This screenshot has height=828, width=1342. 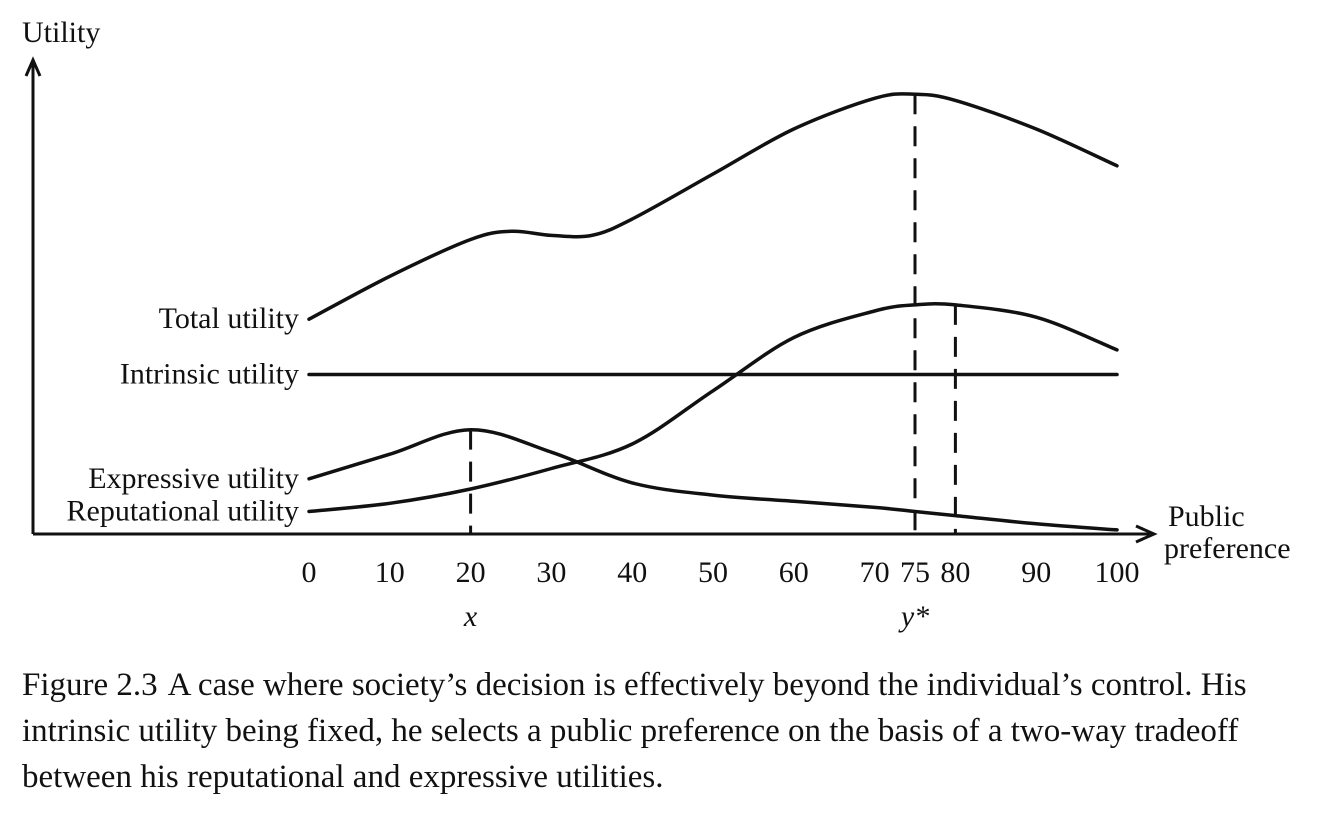 I want to click on x-tick-label-20: 20, so click(x=471, y=572).